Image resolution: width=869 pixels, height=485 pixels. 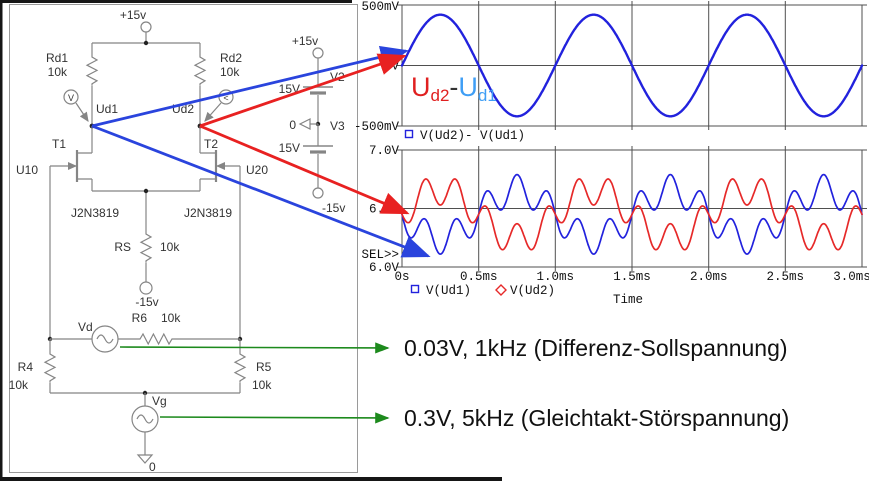 What do you see at coordinates (292, 125) in the screenshot?
I see `label-net0: 0` at bounding box center [292, 125].